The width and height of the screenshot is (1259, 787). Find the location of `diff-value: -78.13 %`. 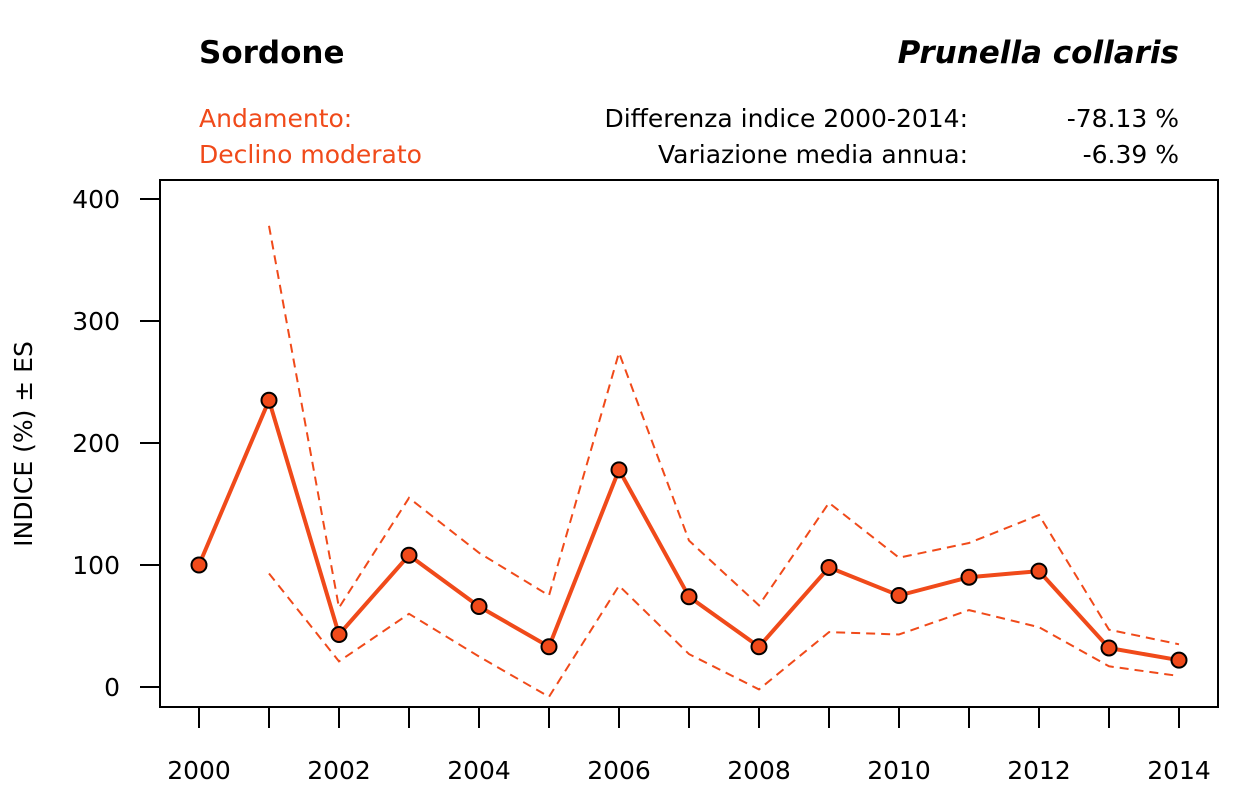

diff-value: -78.13 % is located at coordinates (1123, 118).